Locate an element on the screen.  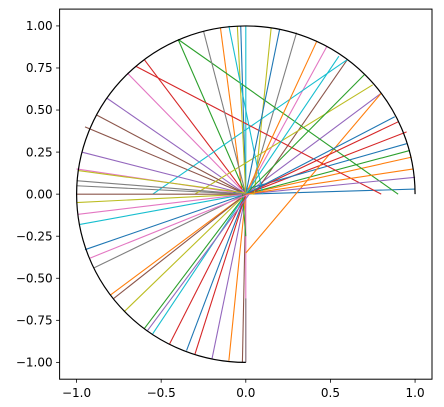
y-tick-label: −0.50 is located at coordinates (34, 278).